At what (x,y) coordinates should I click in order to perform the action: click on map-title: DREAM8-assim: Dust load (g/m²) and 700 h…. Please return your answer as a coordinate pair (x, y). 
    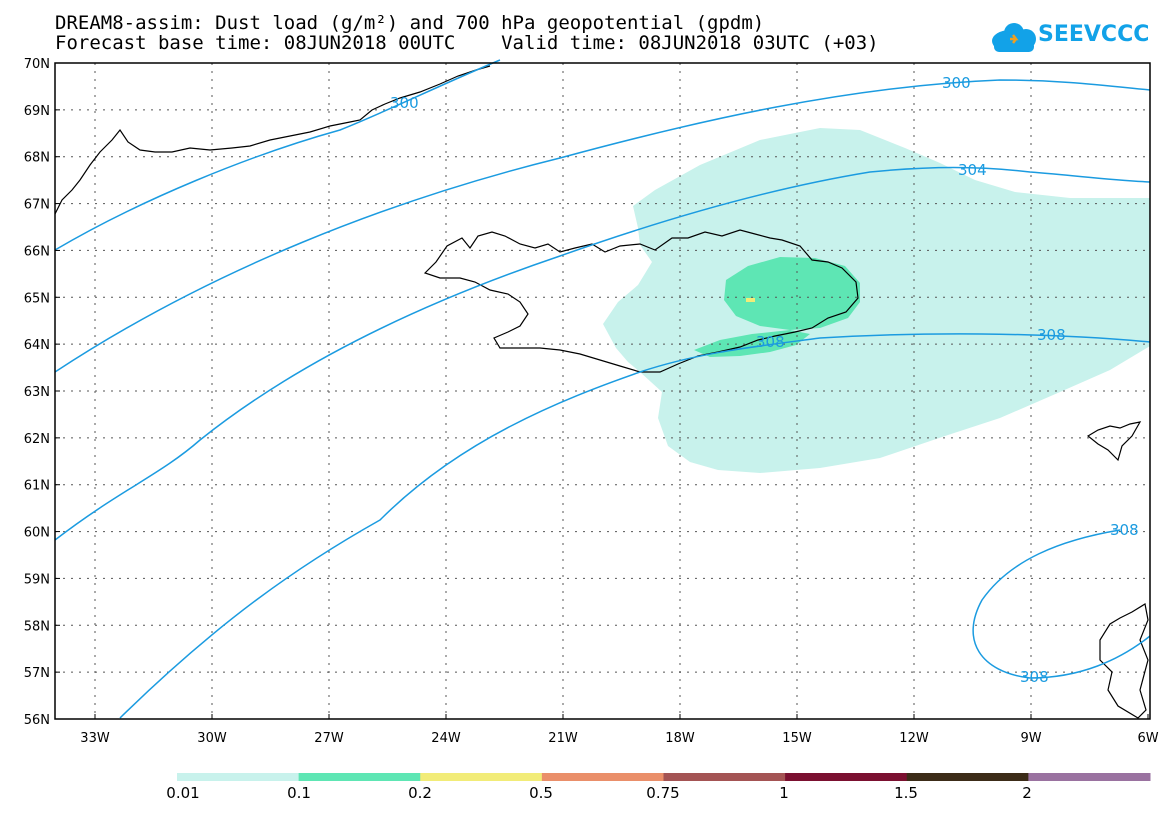
    Looking at the image, I should click on (410, 23).